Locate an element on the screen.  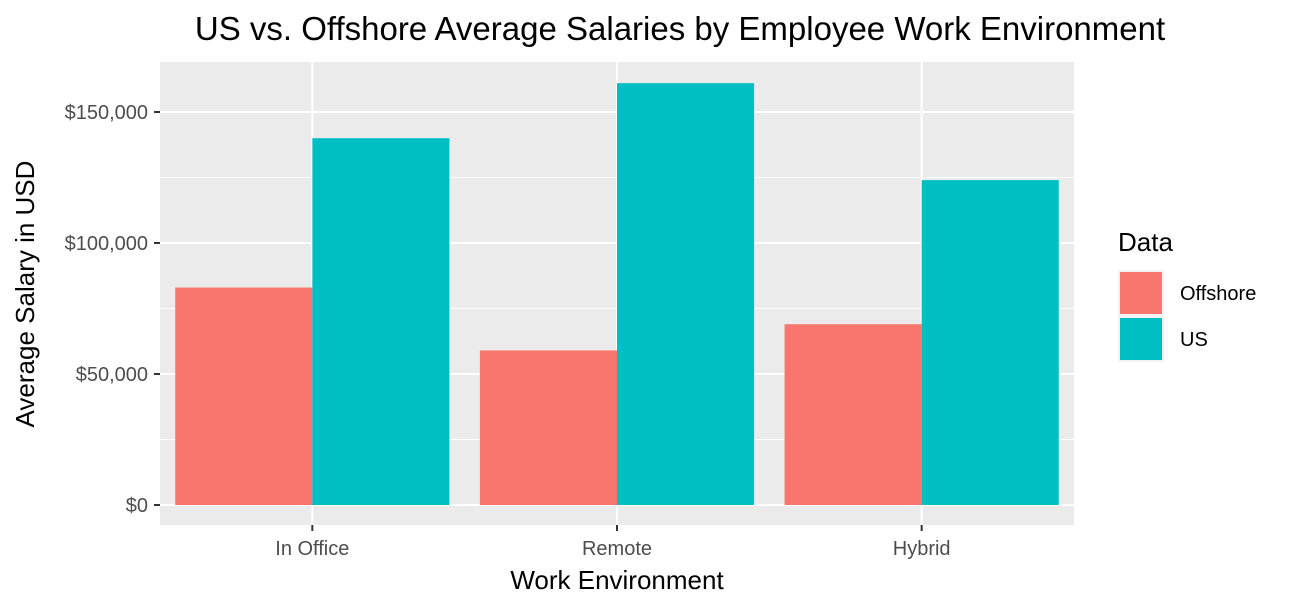
bar-us-hybrid is located at coordinates (990, 342).